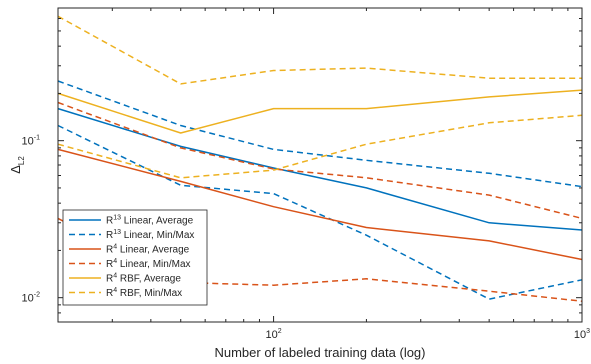  What do you see at coordinates (143, 279) in the screenshot?
I see `legend-entry-label: R4 RBF, Average` at bounding box center [143, 279].